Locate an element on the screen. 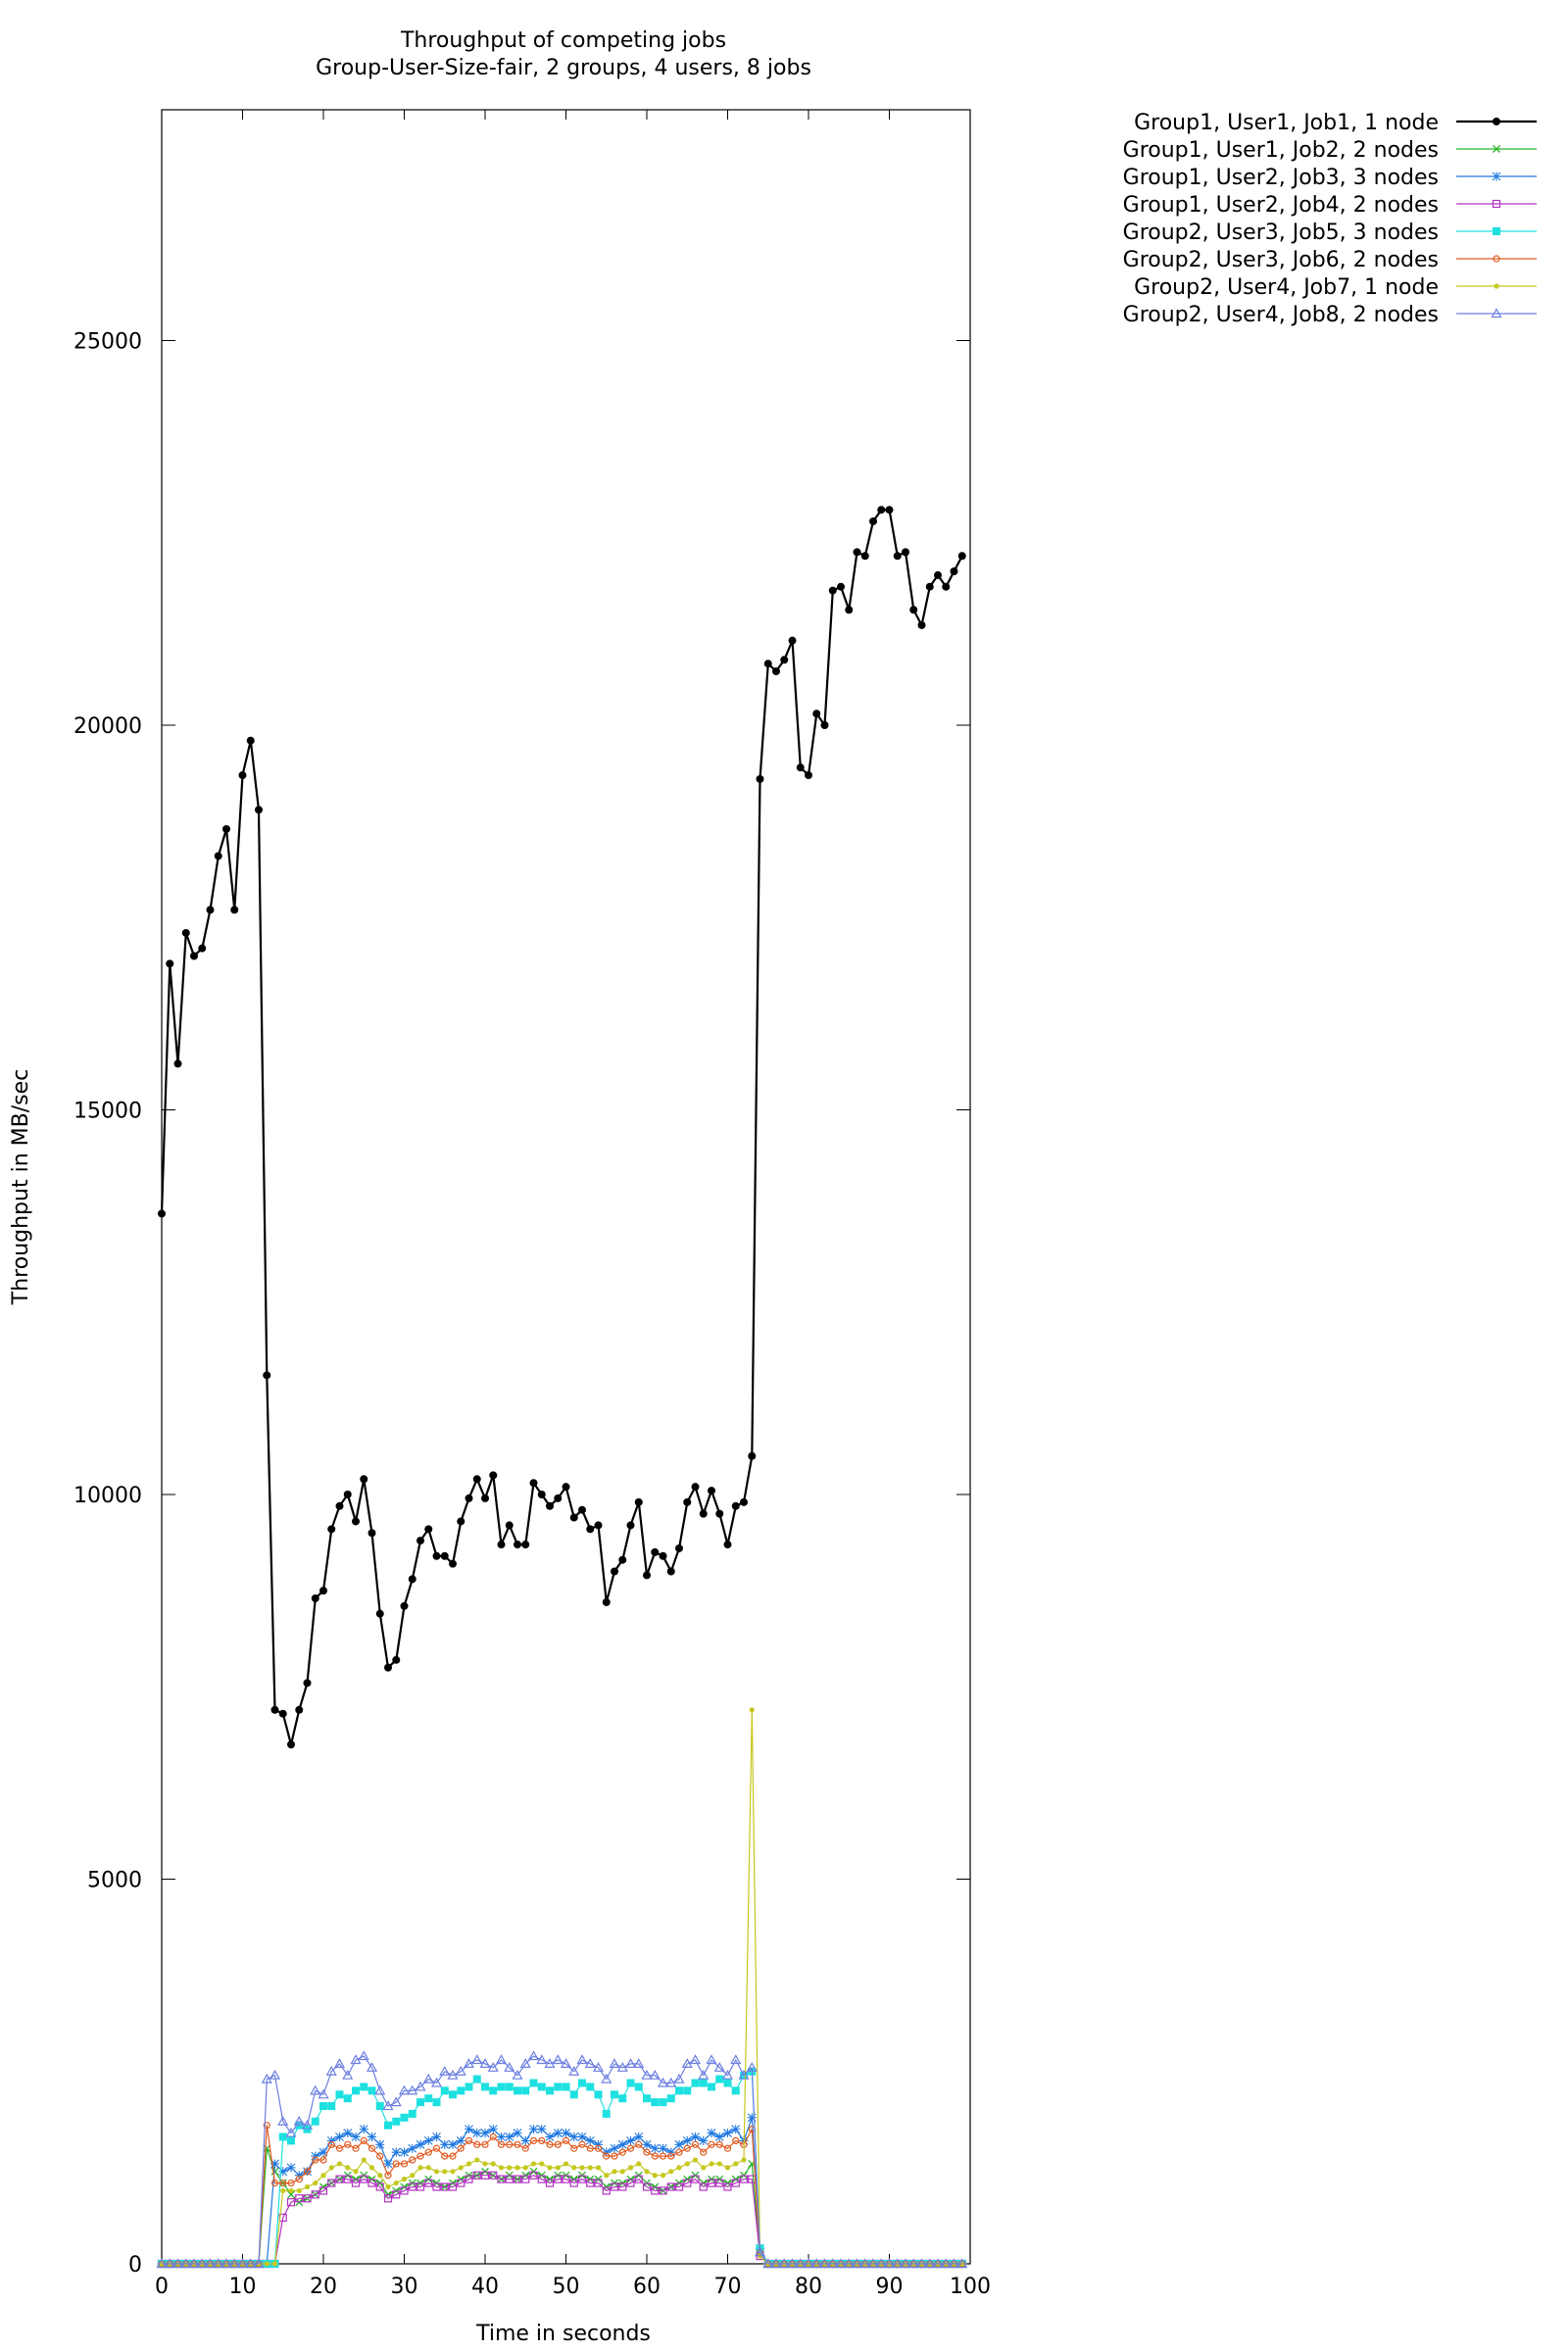 Image resolution: width=1568 pixels, height=2352 pixels. y-tick-label: 25000 is located at coordinates (108, 342).